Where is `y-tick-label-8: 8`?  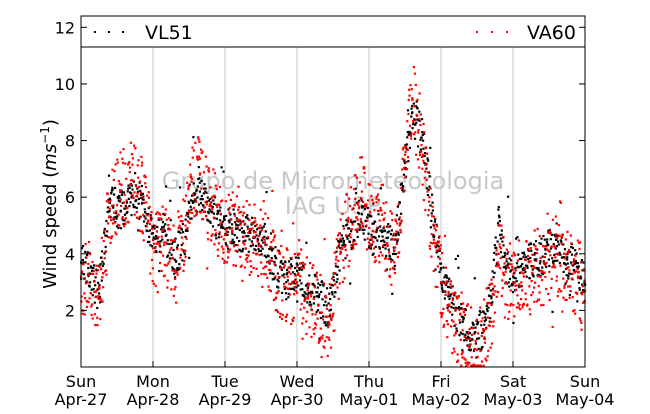
y-tick-label-8: 8 is located at coordinates (70, 141).